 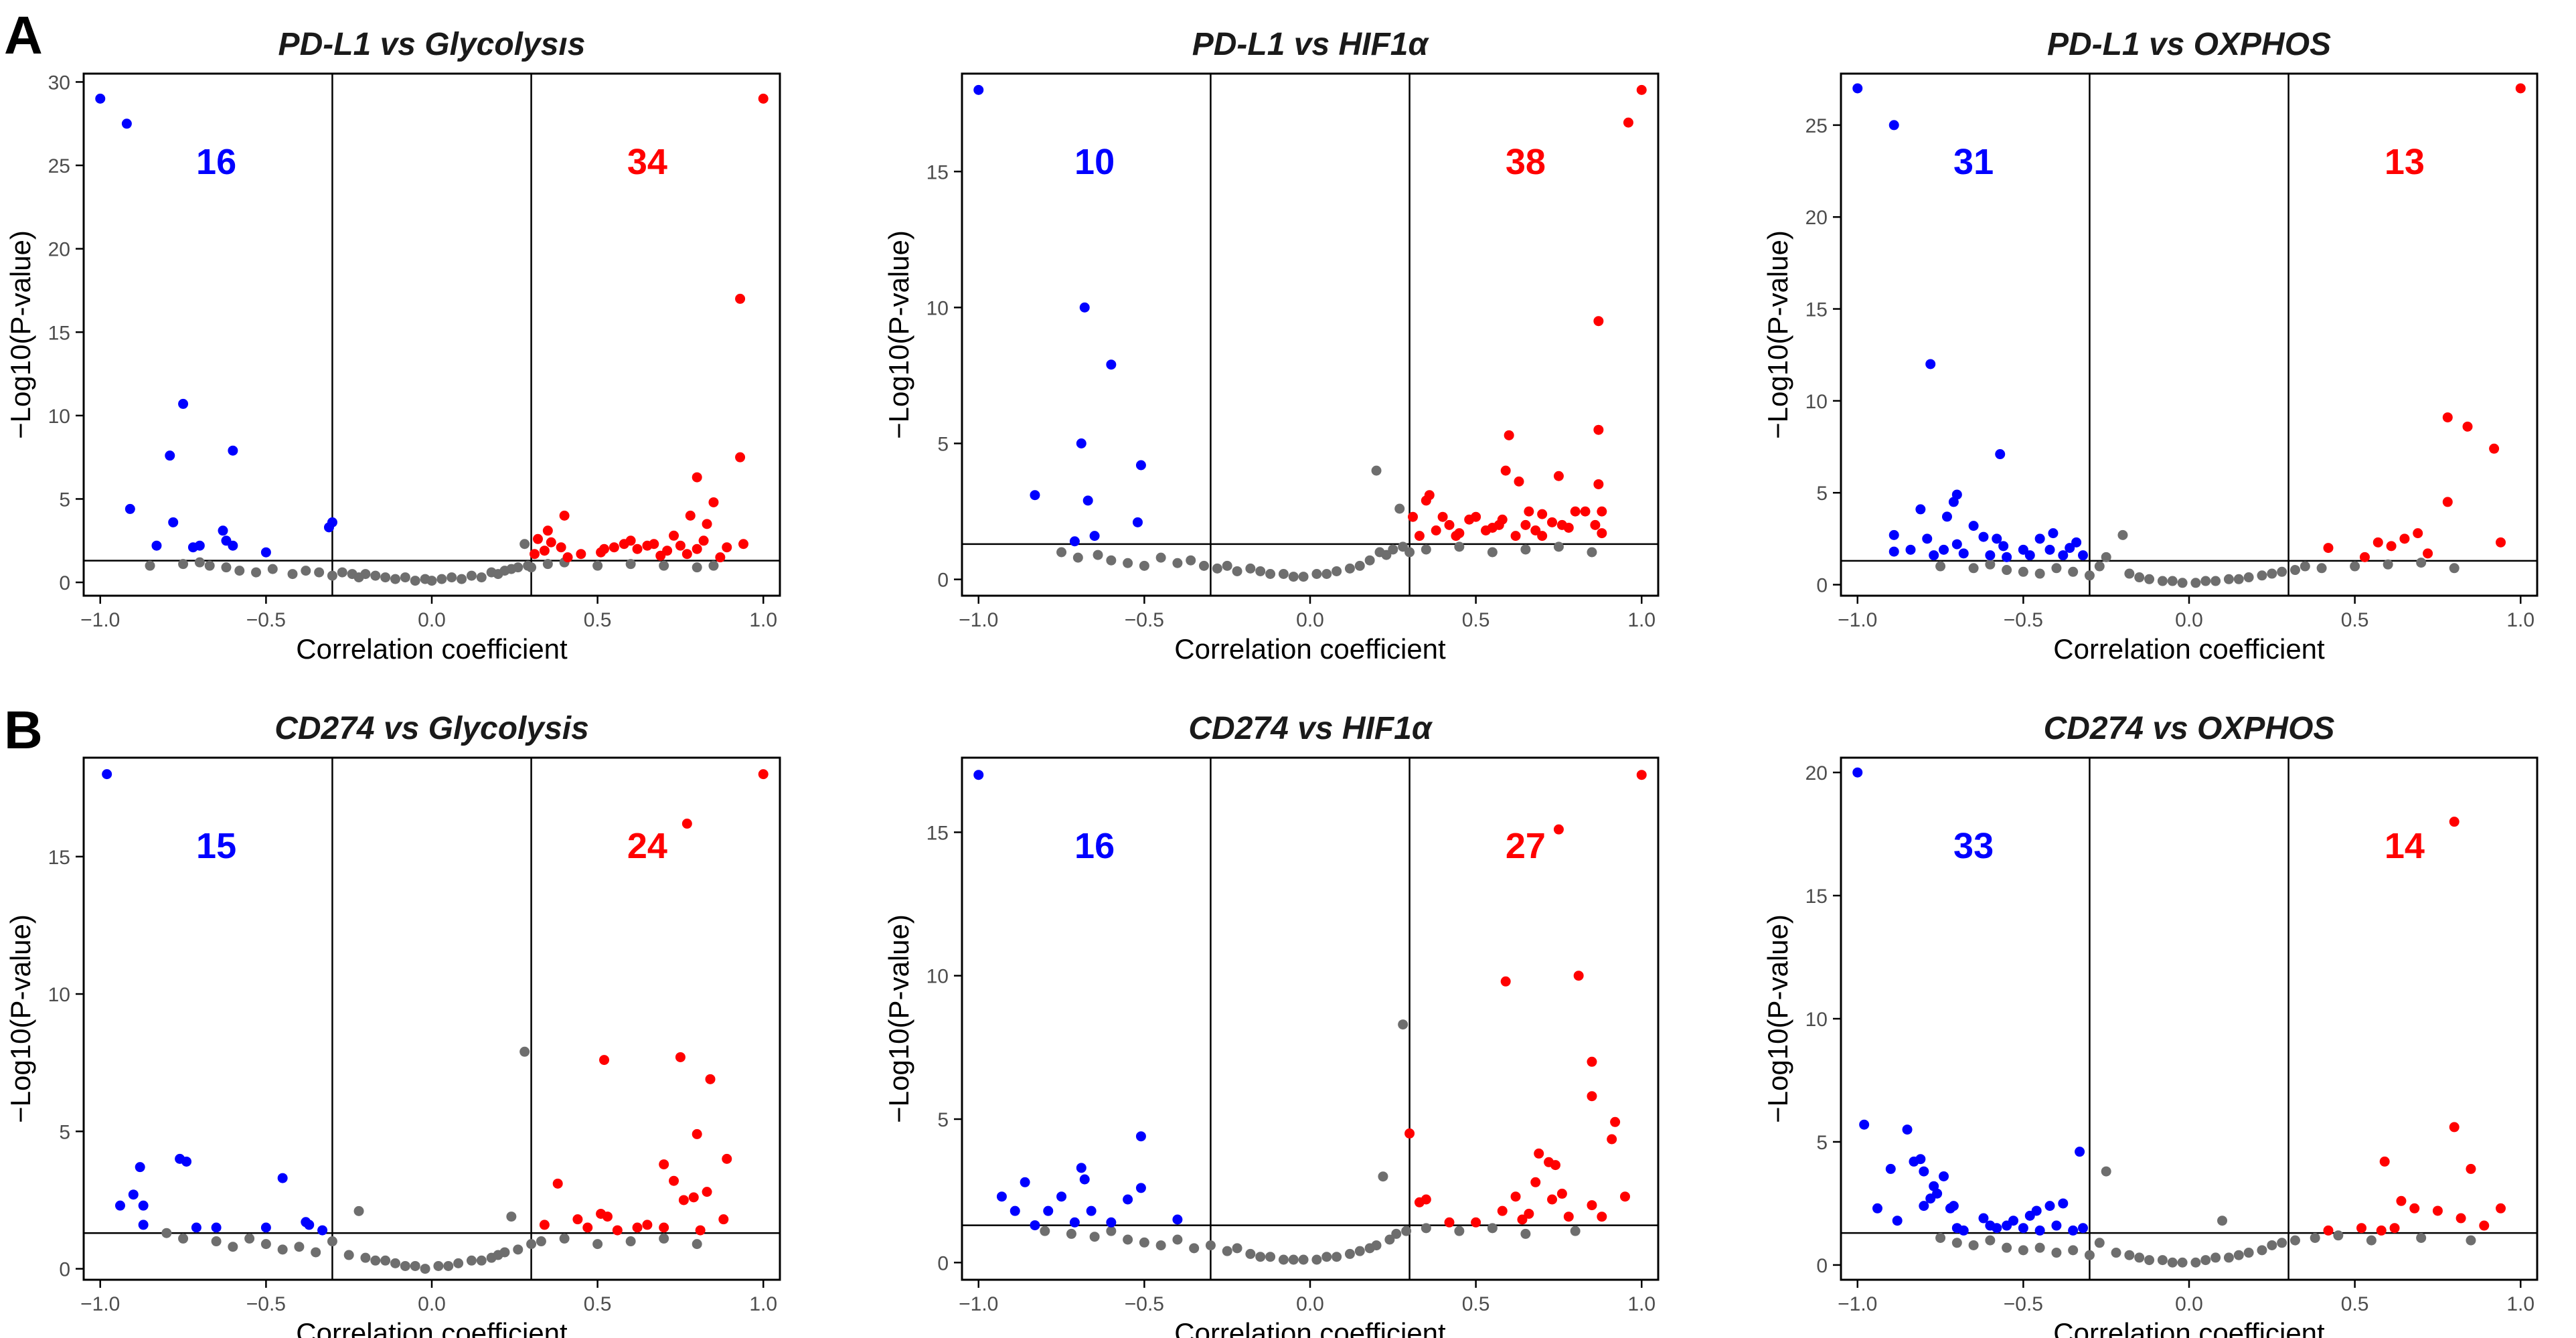 I want to click on count-negative: 31, so click(x=1973, y=162).